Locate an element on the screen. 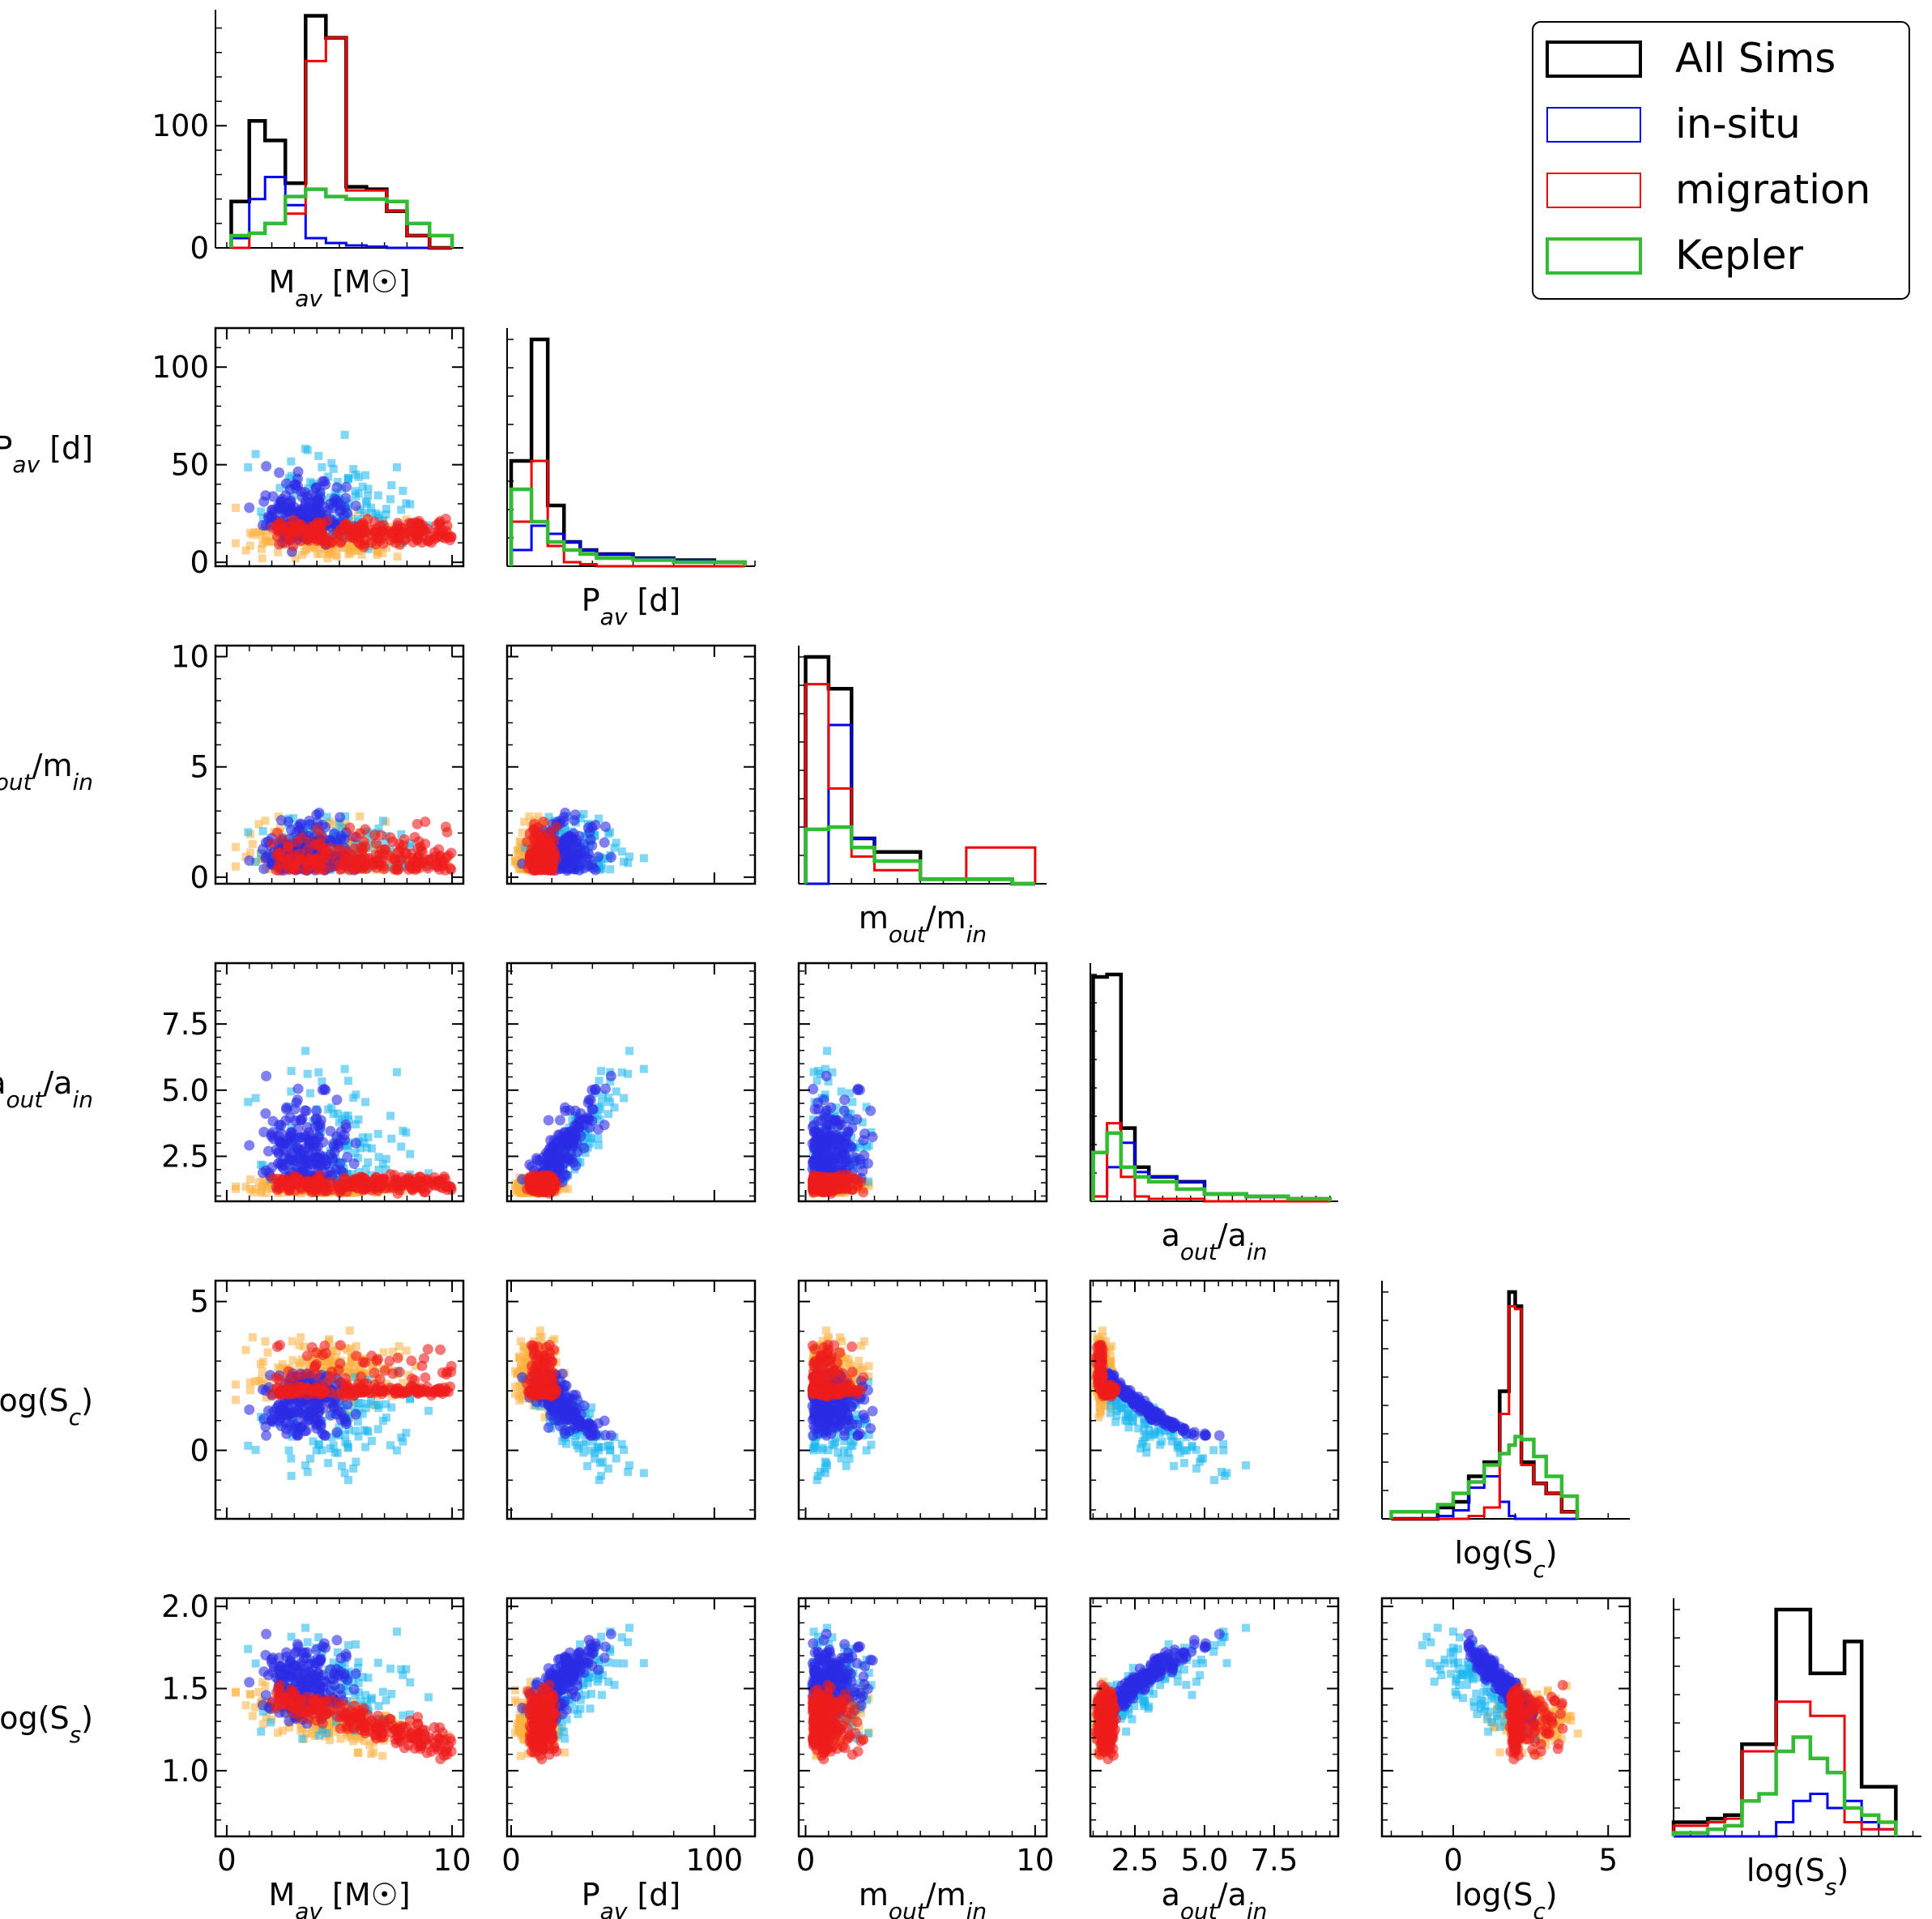 This screenshot has height=1919, width=1932. panel-r0-c0-hist-kepler is located at coordinates (341, 218).